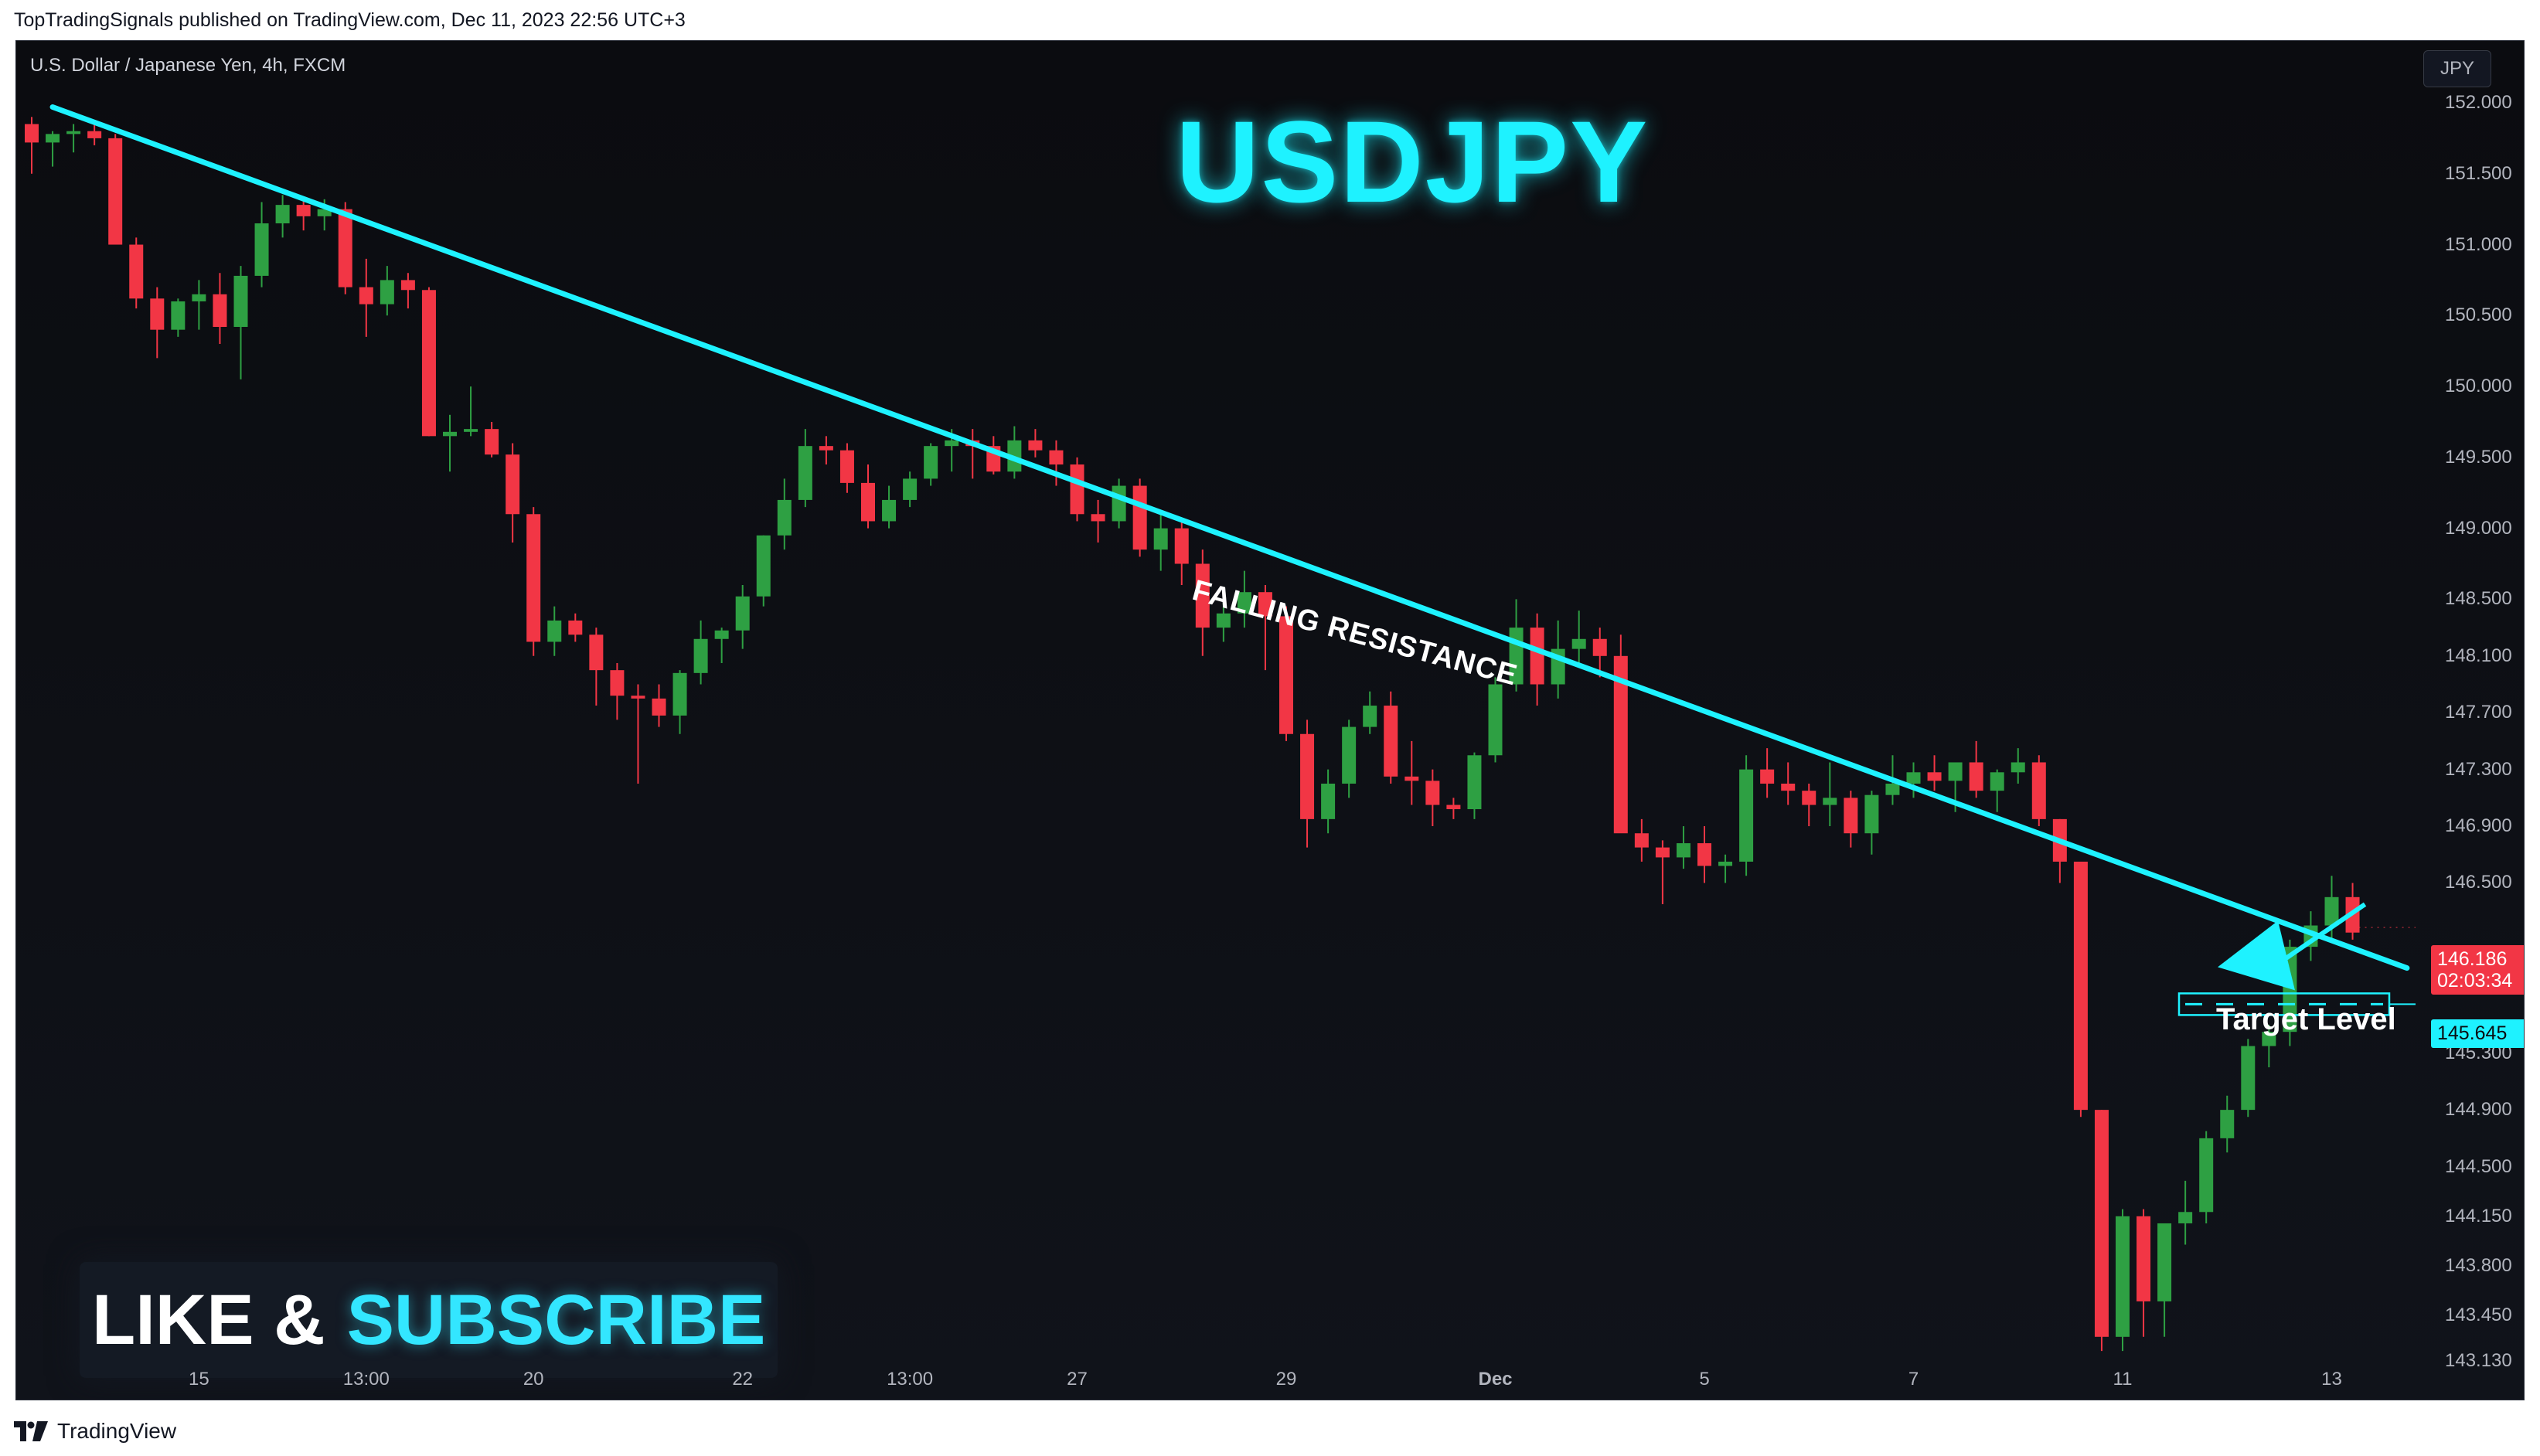 The width and height of the screenshot is (2540, 1456). I want to click on symbol-title: U.S. Dollar / Japanese Yen, 4h, FXCM, so click(188, 66).